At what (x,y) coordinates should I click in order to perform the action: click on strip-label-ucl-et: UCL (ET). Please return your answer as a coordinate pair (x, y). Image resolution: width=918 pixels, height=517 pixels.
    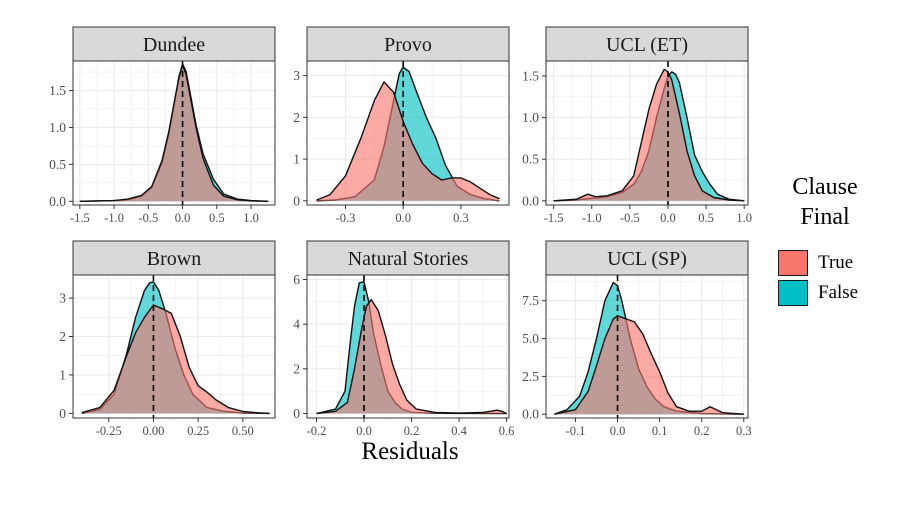
    Looking at the image, I should click on (647, 45).